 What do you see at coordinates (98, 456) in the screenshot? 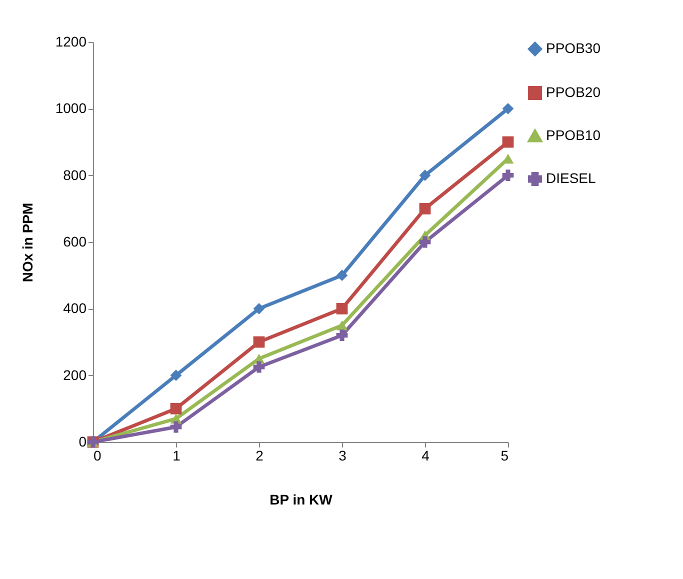
I see `x-tick-label: 0` at bounding box center [98, 456].